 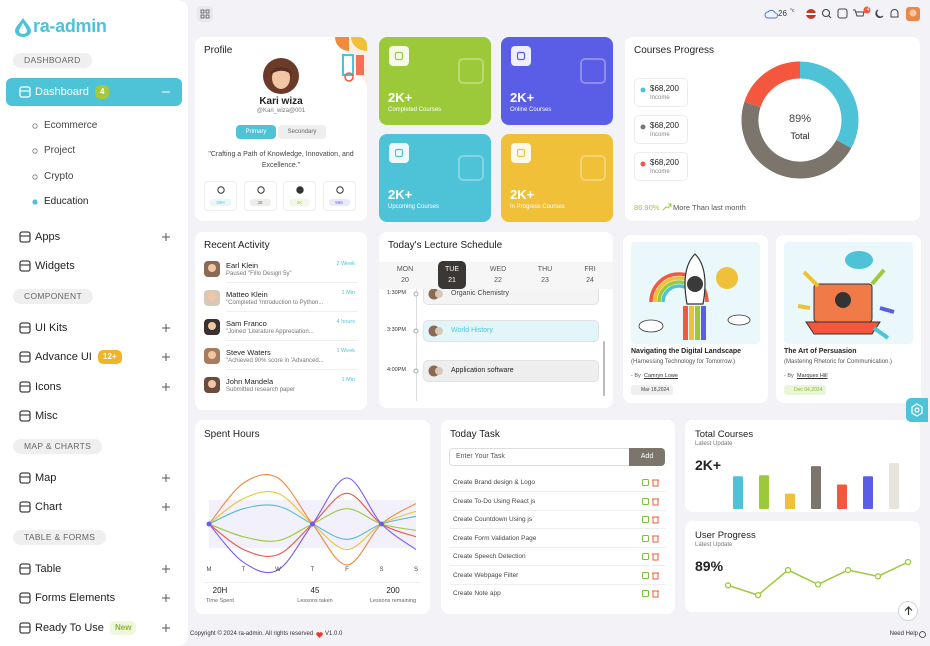 I want to click on nav-item: Icons, so click(x=48, y=386).